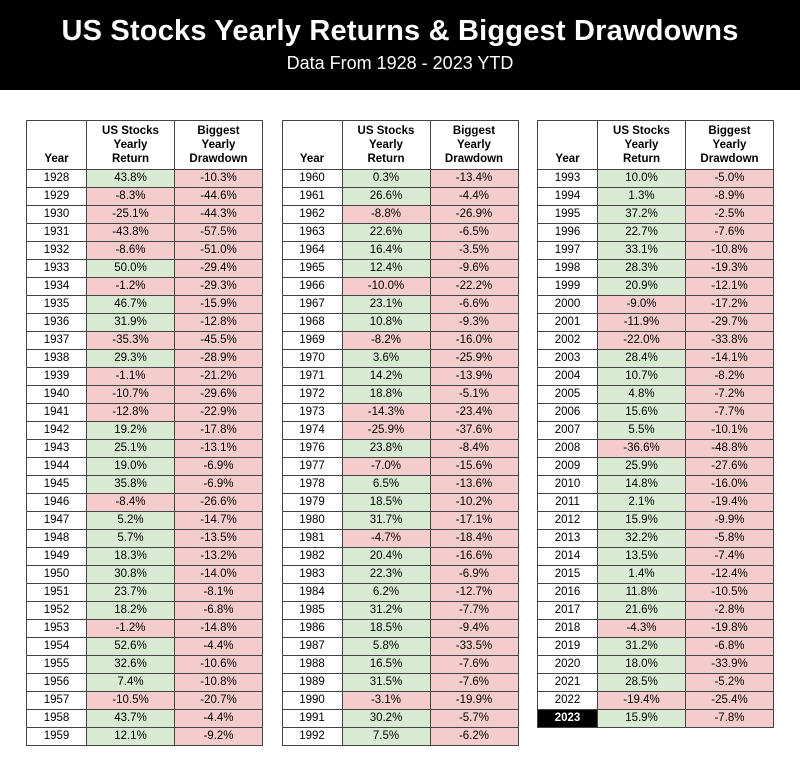  I want to click on table-row: 2022 -19.4% -25.4%, so click(655, 701).